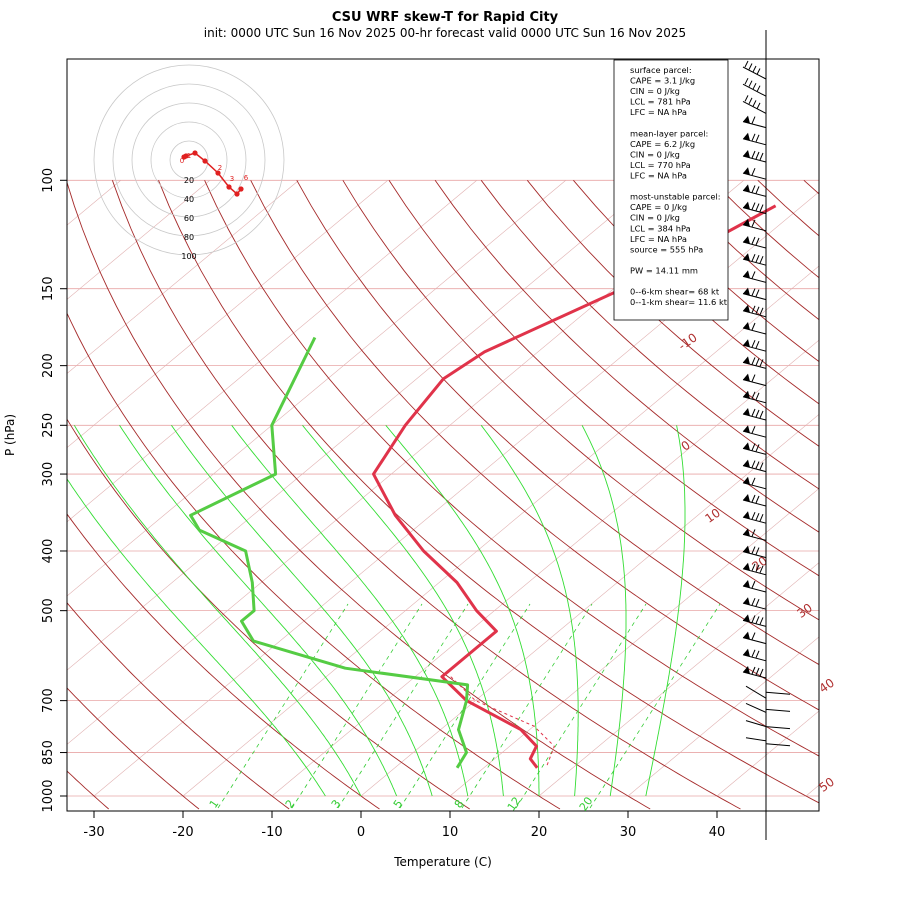  What do you see at coordinates (220, 168) in the screenshot?
I see `hodograph-point-label: 2` at bounding box center [220, 168].